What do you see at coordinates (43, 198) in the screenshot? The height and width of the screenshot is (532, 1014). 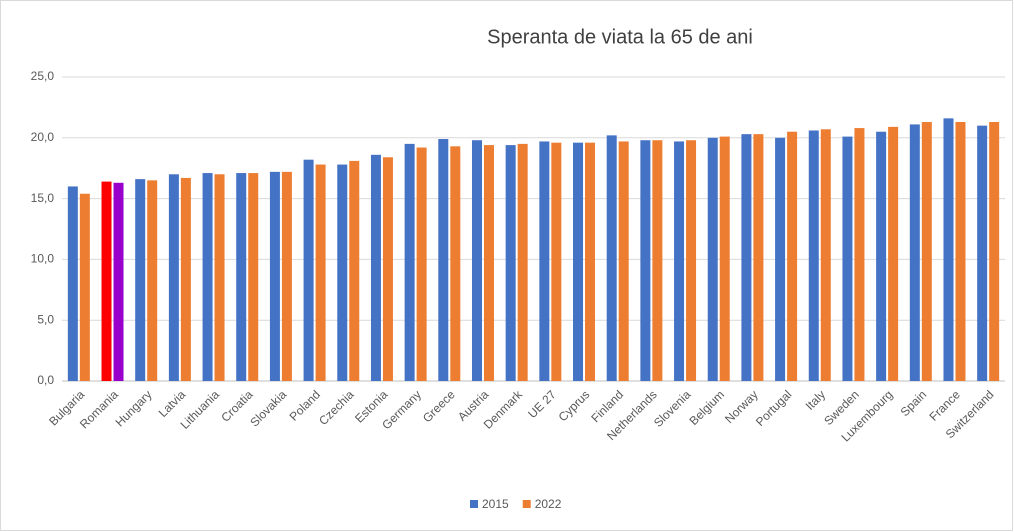 I see `y-tick-label: 15,0` at bounding box center [43, 198].